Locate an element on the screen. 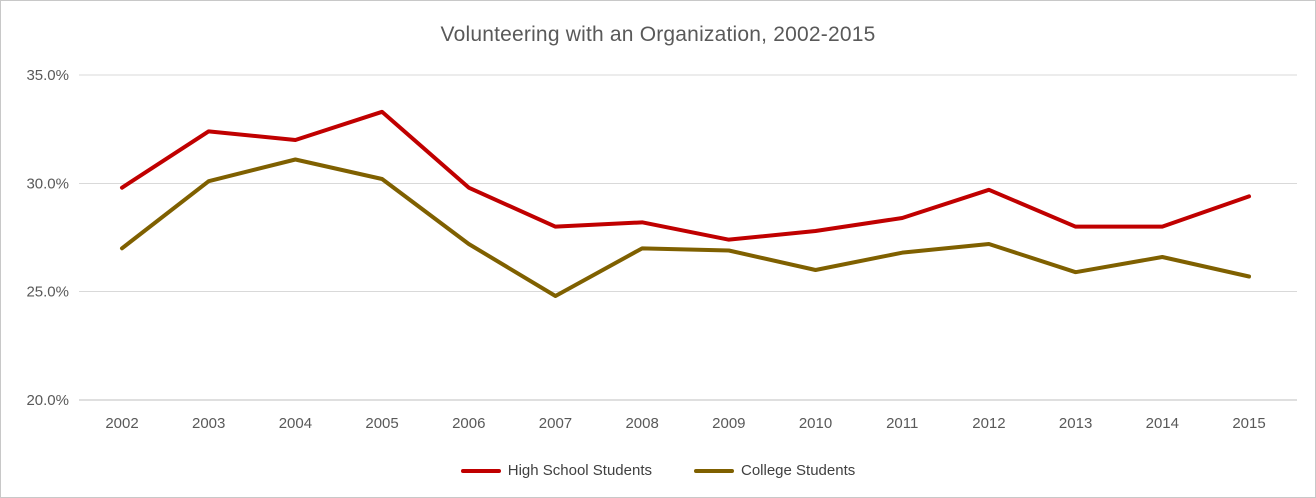 The width and height of the screenshot is (1316, 498). x-tick-label: 2002 is located at coordinates (121, 423).